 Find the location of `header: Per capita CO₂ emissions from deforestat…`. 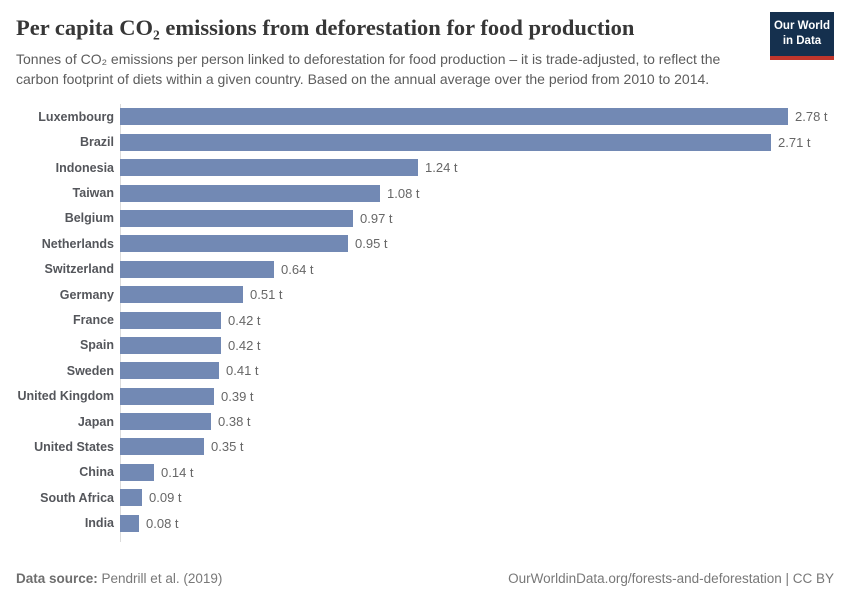

header: Per capita CO₂ emissions from deforestat… is located at coordinates (425, 50).